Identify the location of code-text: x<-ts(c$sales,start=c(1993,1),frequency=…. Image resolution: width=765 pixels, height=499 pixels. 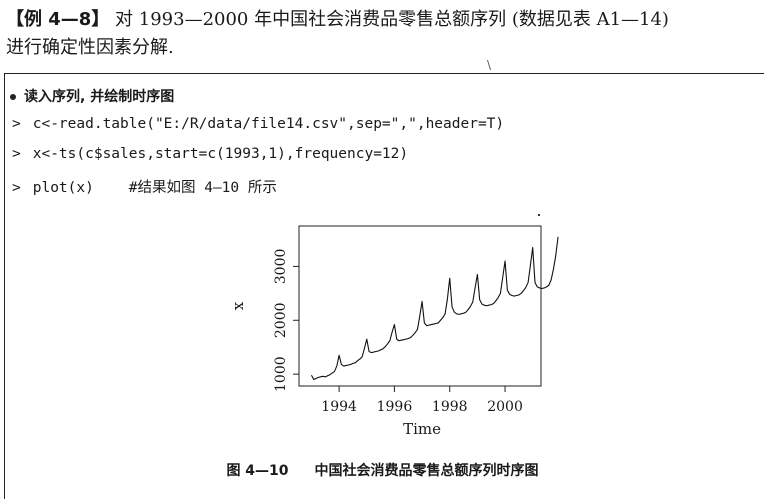
(220, 154).